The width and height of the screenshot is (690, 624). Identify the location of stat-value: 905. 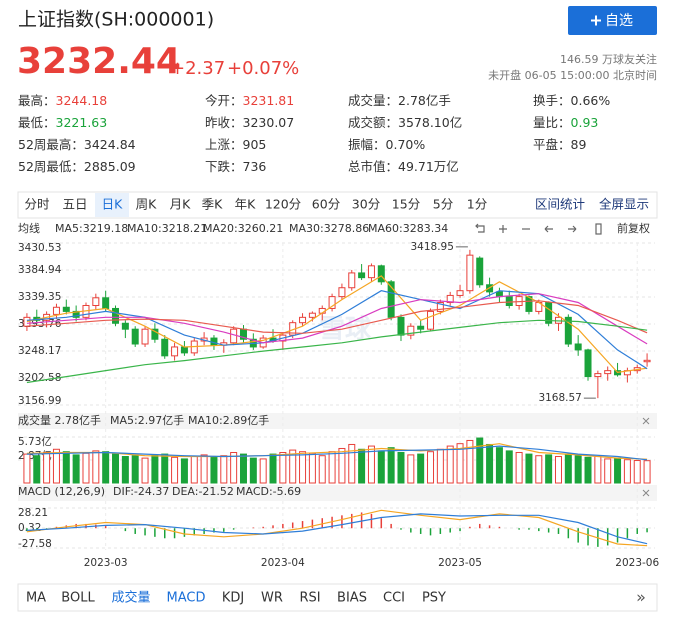
(255, 144).